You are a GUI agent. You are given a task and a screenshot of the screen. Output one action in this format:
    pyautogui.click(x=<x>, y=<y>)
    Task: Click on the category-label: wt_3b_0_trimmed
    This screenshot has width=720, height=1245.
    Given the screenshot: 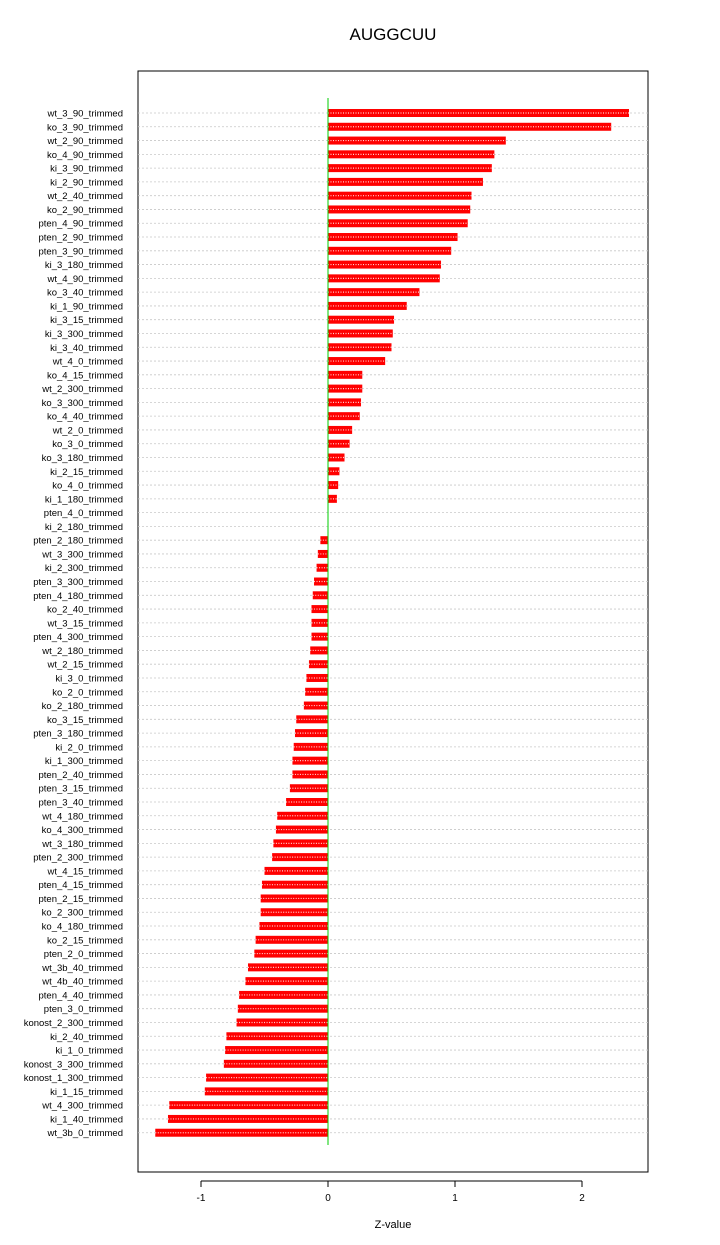 What is the action you would take?
    pyautogui.click(x=84, y=1133)
    